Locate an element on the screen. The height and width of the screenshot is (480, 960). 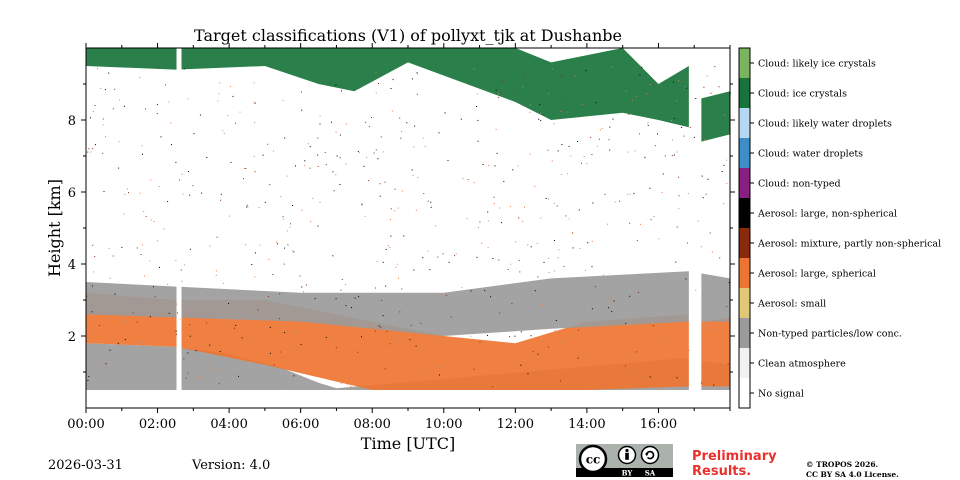
y-axis-label: Height [km] is located at coordinates (54, 228).